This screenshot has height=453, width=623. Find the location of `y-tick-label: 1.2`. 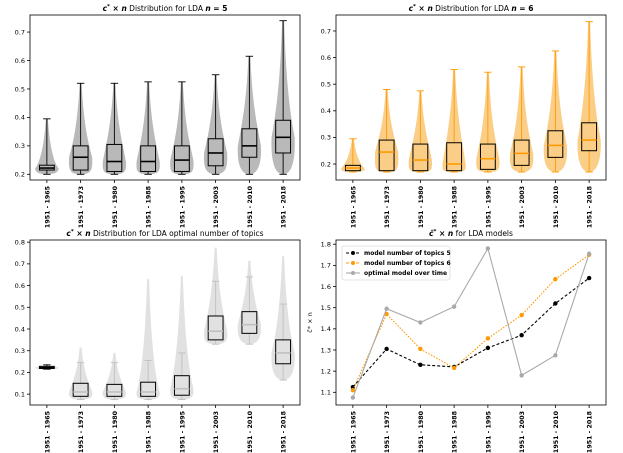

y-tick-label: 1.2 is located at coordinates (326, 371).